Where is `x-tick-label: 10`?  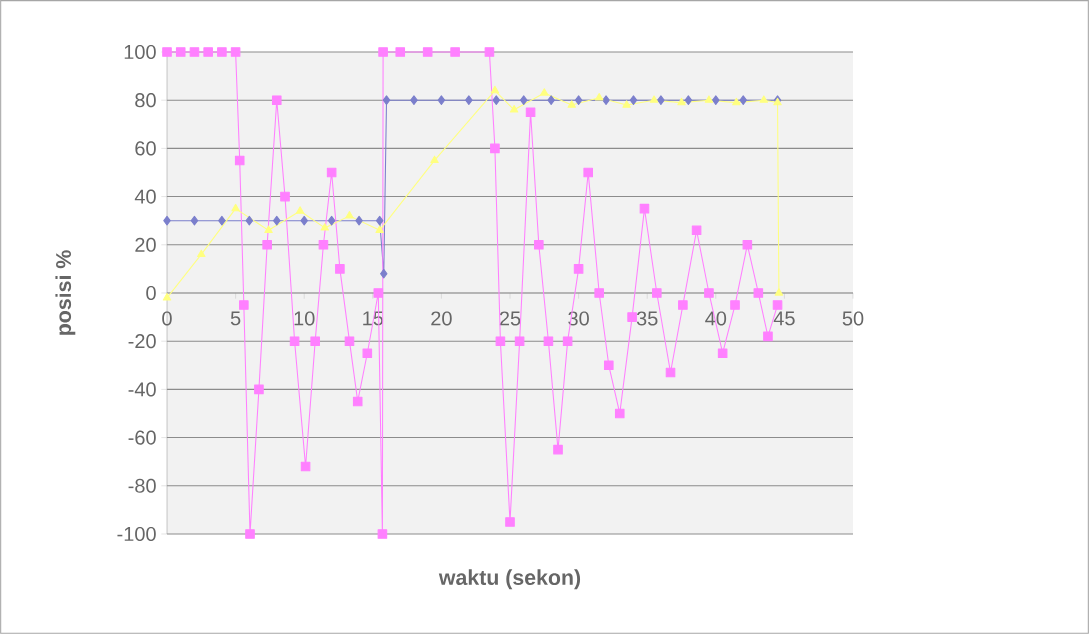
x-tick-label: 10 is located at coordinates (304, 318).